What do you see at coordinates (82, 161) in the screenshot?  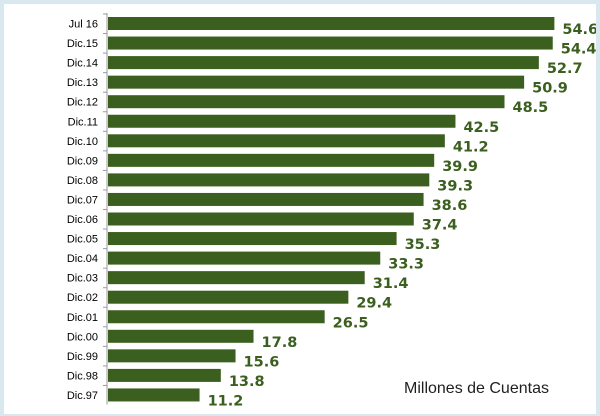 I see `category-label: Dic.09` at bounding box center [82, 161].